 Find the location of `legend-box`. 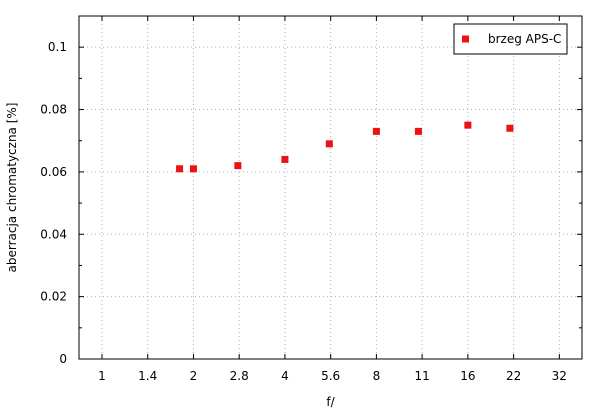

legend-box is located at coordinates (510, 39).